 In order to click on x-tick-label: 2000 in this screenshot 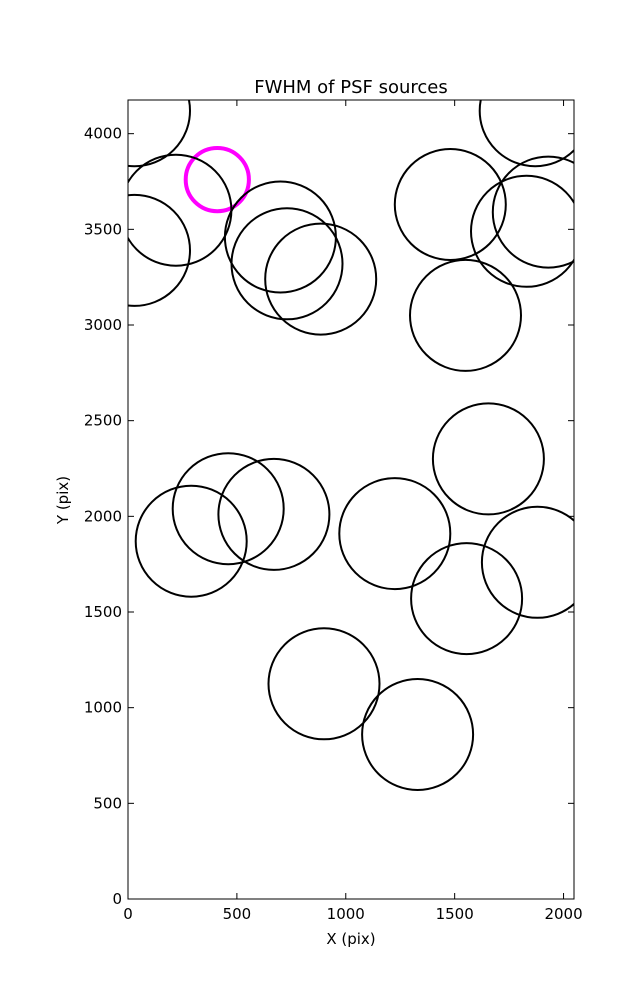, I will do `click(563, 914)`.